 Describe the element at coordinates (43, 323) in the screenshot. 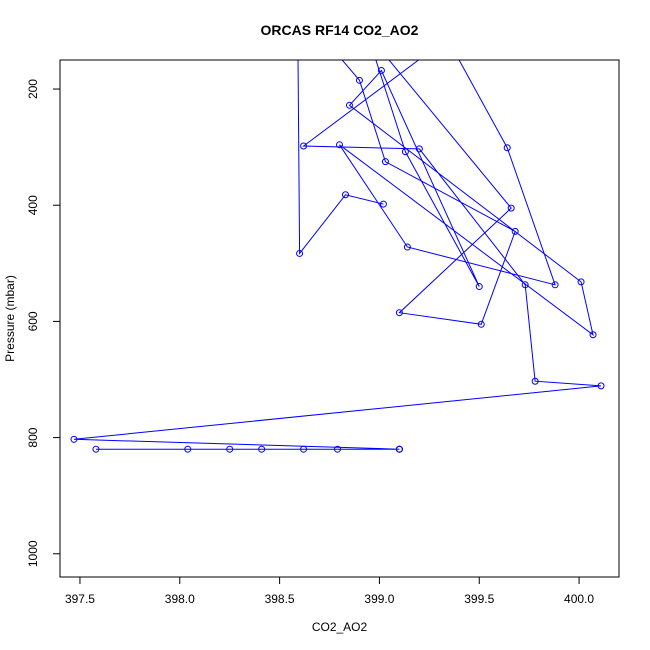

I see `y-axis: 200 400 600 800 1000` at that location.